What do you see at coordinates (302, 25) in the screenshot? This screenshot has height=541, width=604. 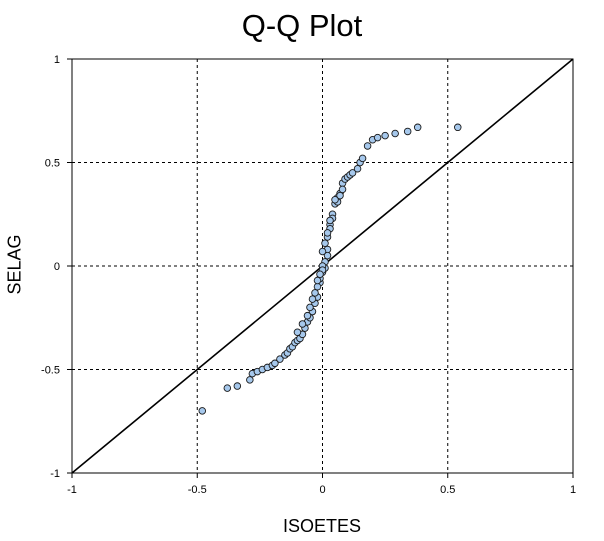 I see `chart-title: Q-Q Plot` at bounding box center [302, 25].